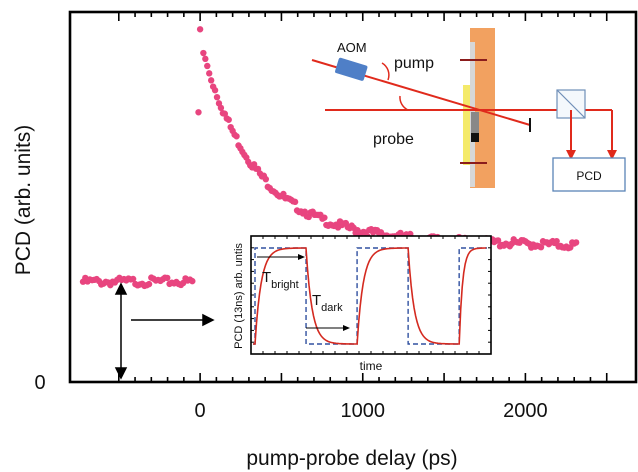  What do you see at coordinates (525, 411) in the screenshot?
I see `x-tick-label: 2000` at bounding box center [525, 411].